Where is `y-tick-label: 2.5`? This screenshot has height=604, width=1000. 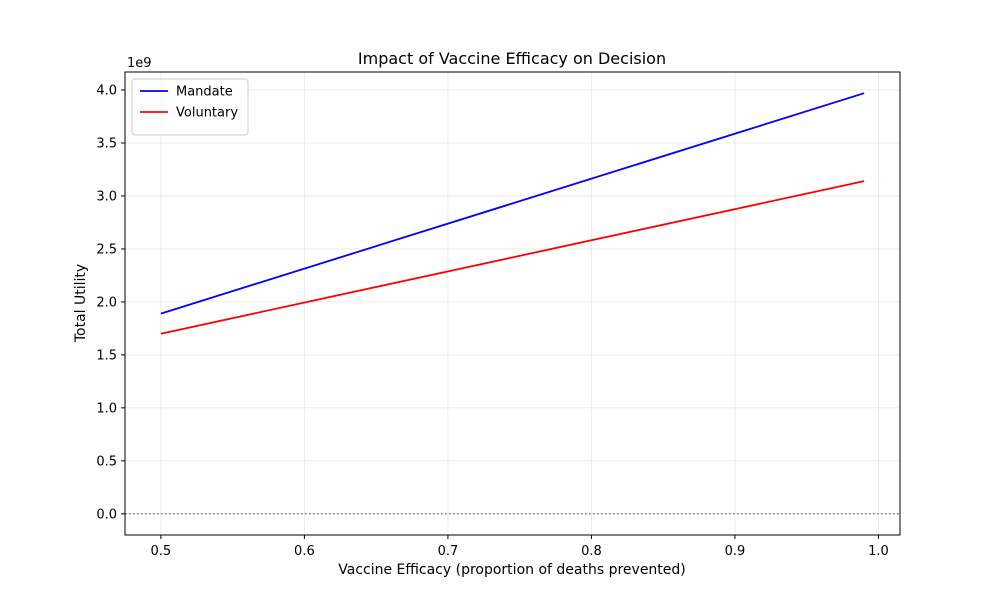 y-tick-label: 2.5 is located at coordinates (106, 249).